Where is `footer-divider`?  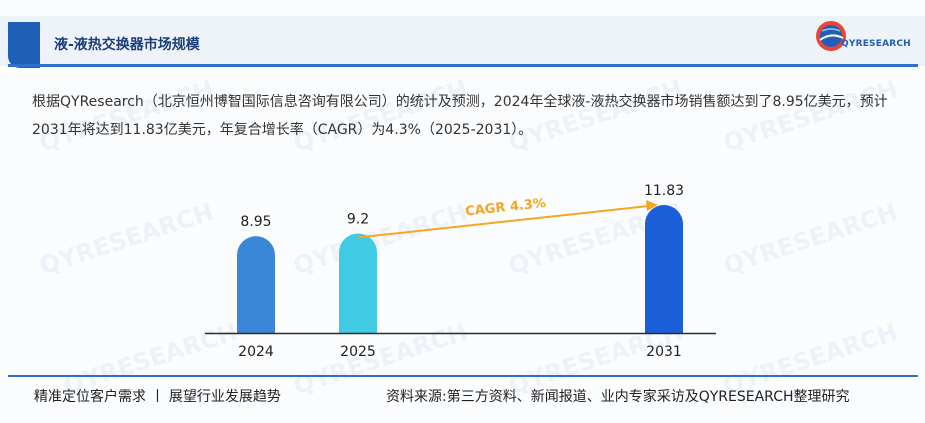 footer-divider is located at coordinates (463, 376).